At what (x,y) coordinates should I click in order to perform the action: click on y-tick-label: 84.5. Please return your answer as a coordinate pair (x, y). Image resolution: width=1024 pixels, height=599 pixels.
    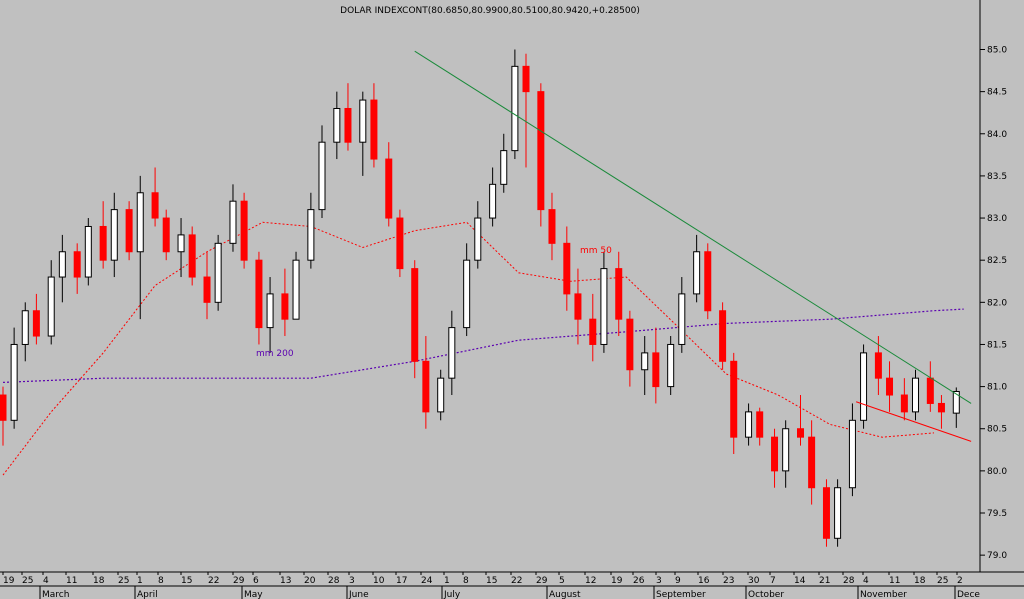
    Looking at the image, I should click on (997, 93).